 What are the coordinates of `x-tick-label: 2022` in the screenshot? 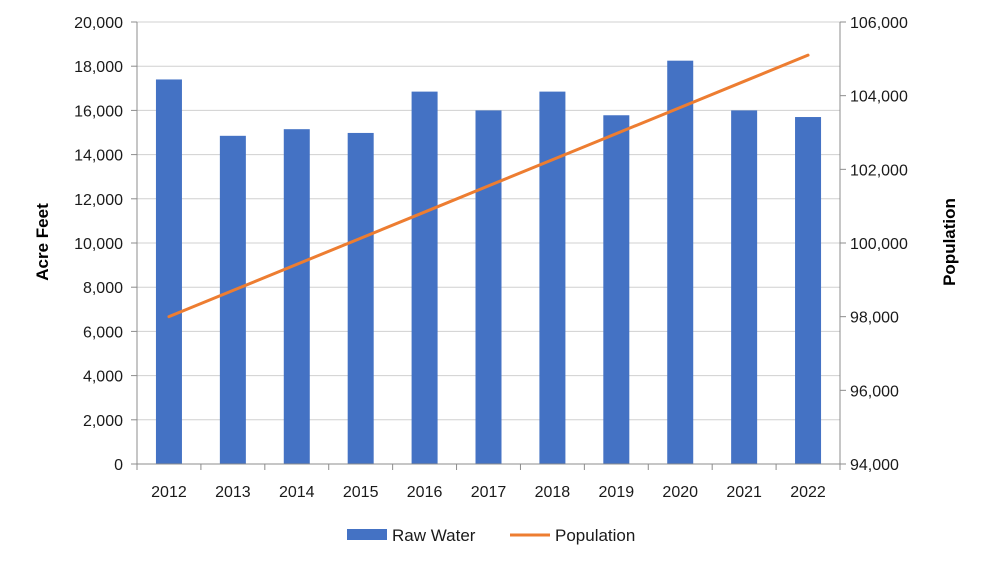 It's located at (808, 492).